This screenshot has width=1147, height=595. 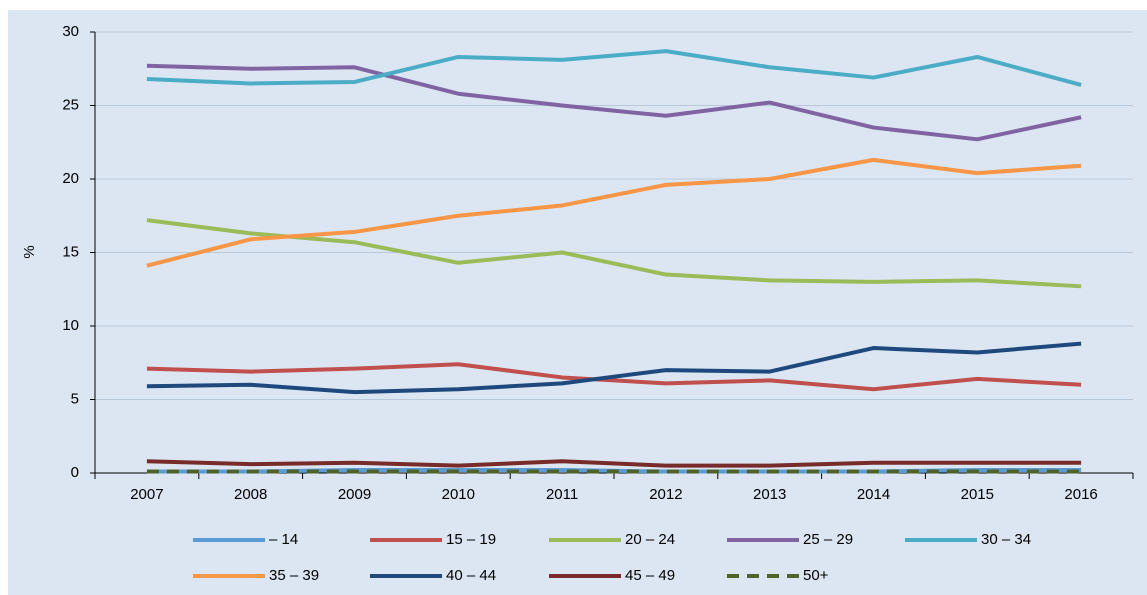 I want to click on legend-label: 35 – 39, so click(x=294, y=575).